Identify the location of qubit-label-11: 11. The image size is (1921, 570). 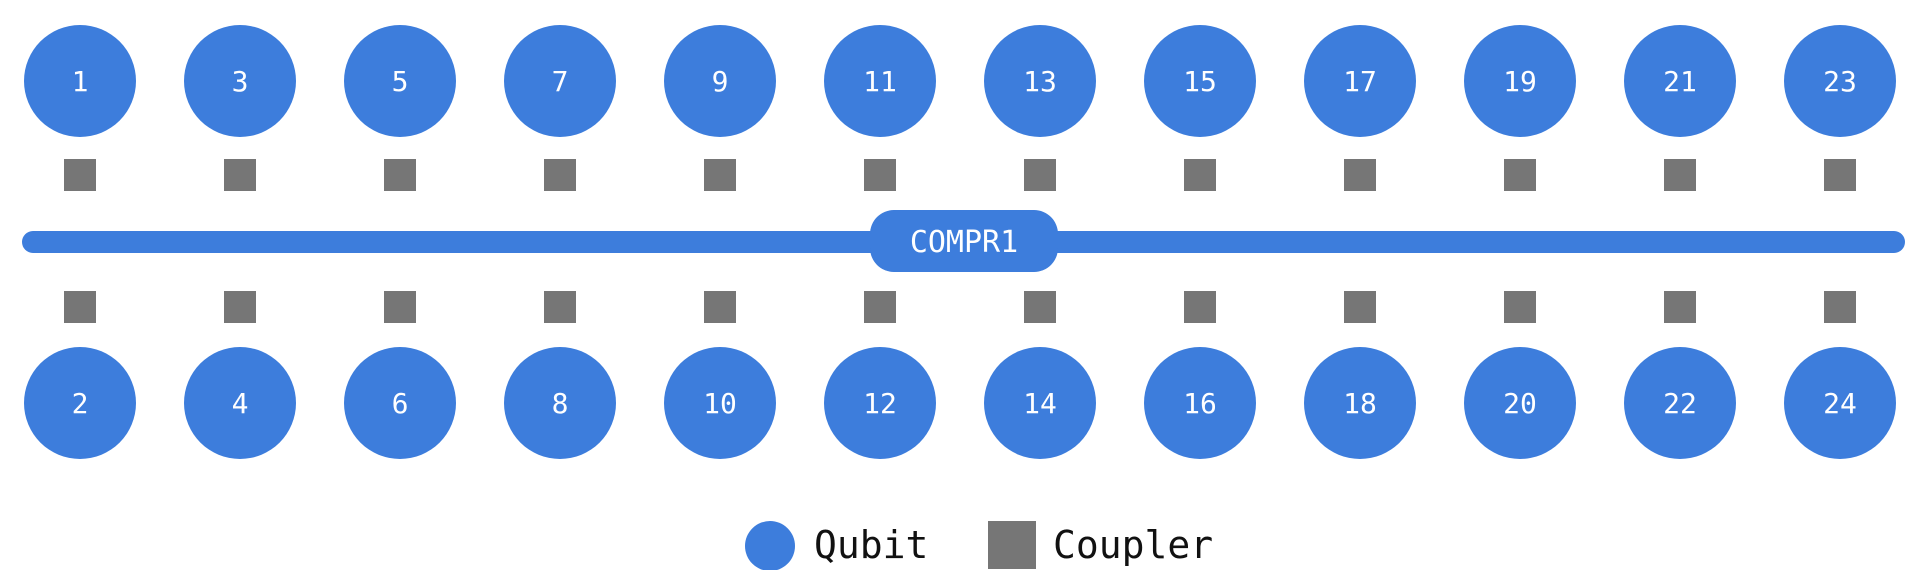
(880, 81).